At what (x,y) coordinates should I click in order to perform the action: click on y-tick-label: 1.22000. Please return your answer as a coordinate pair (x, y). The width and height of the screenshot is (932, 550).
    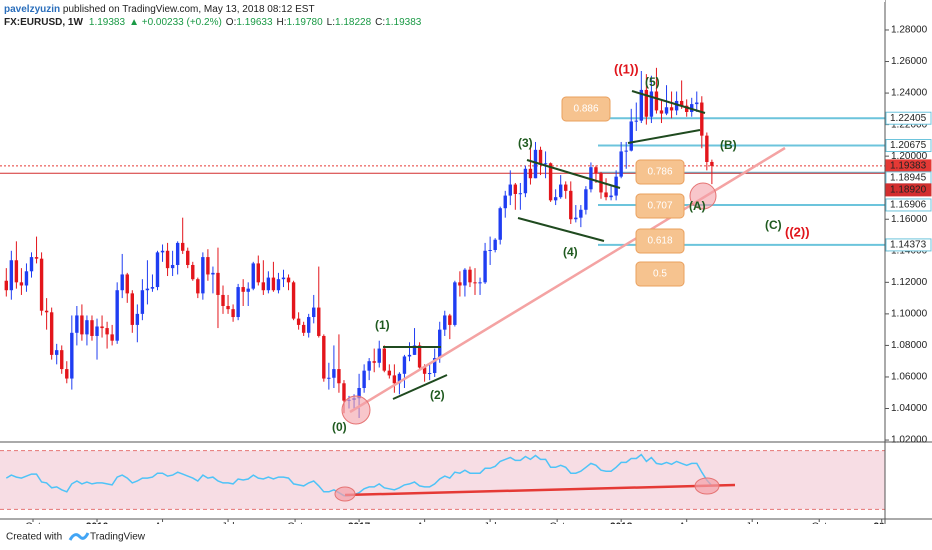
    Looking at the image, I should click on (909, 124).